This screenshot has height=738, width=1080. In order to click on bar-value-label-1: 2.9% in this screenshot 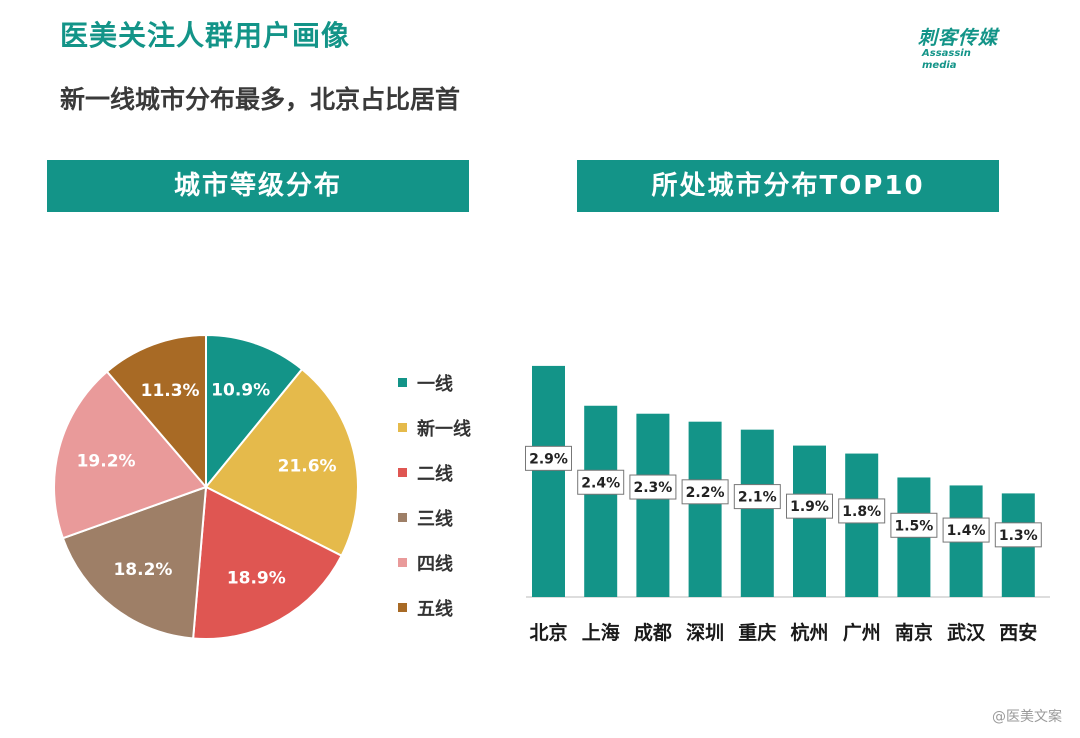, I will do `click(548, 459)`.